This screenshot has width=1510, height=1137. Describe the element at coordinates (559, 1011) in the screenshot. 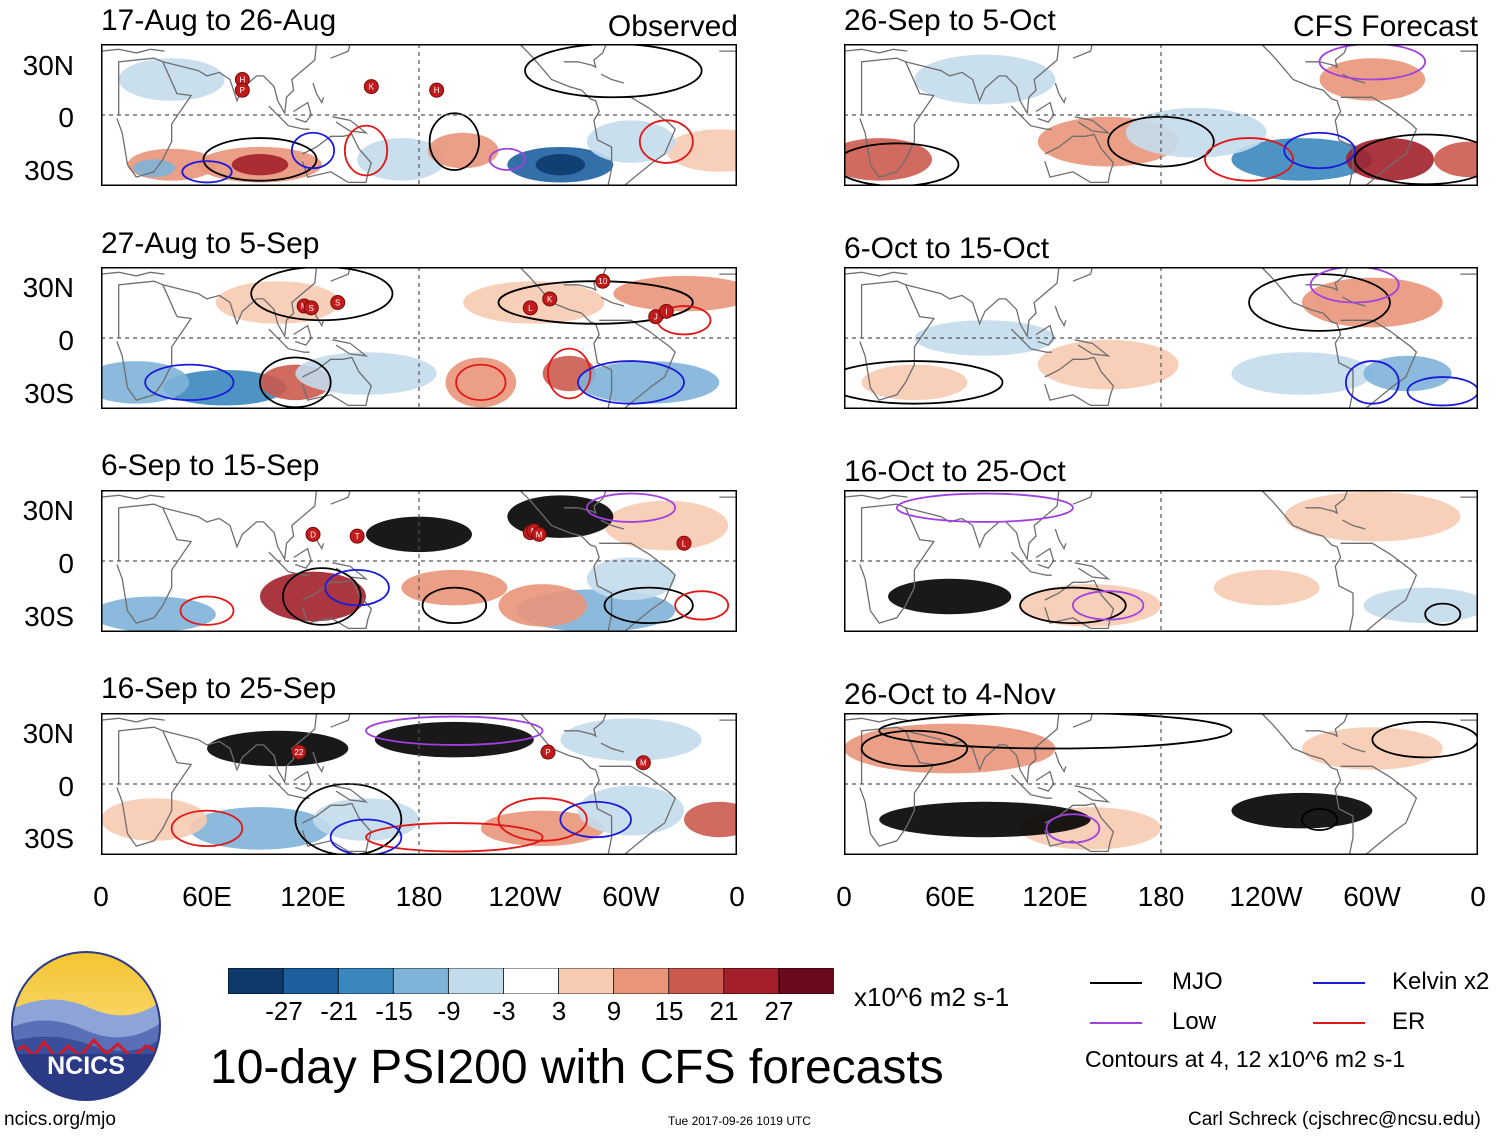

I see `colorbar-tick: 3` at that location.